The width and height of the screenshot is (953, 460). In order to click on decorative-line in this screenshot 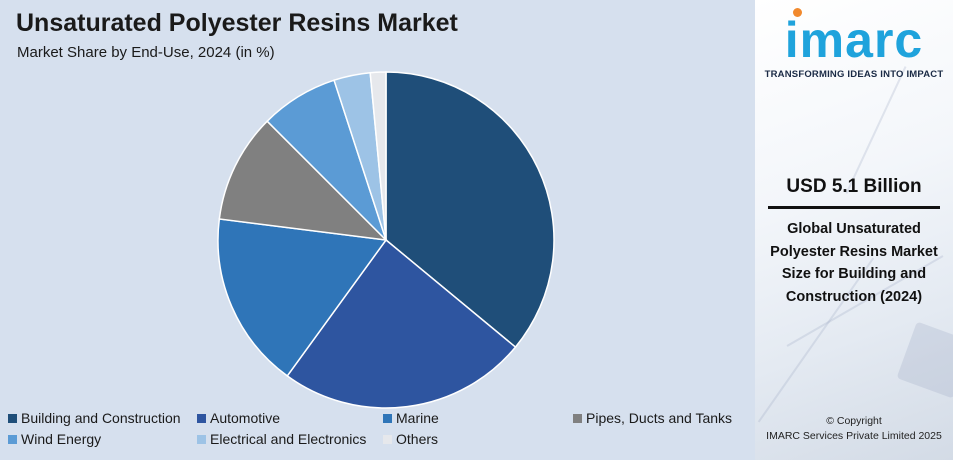, I will do `click(876, 130)`.